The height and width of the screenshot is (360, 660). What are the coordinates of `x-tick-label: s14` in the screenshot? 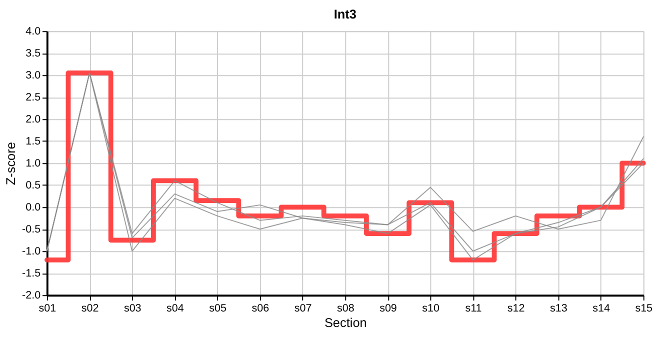 It's located at (601, 308).